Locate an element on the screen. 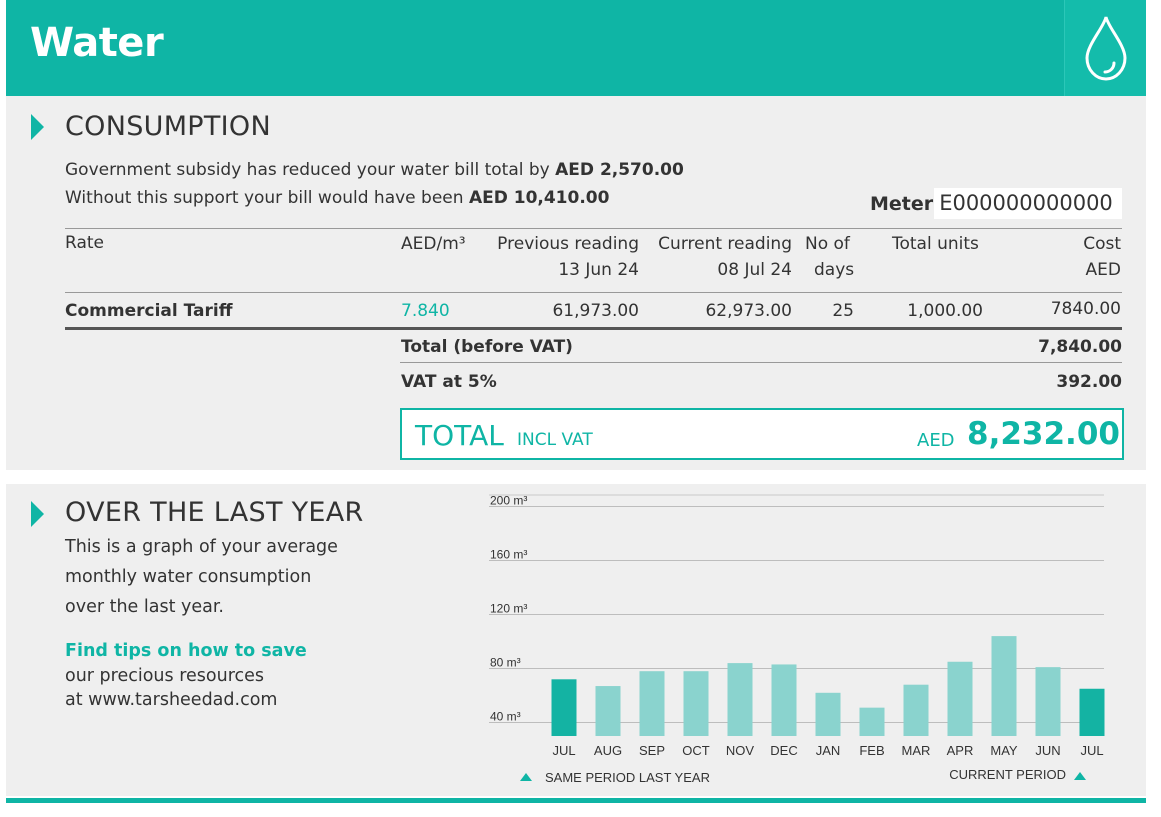 This screenshot has width=1161, height=817. y-tick-label: 200 m³ is located at coordinates (508, 501).